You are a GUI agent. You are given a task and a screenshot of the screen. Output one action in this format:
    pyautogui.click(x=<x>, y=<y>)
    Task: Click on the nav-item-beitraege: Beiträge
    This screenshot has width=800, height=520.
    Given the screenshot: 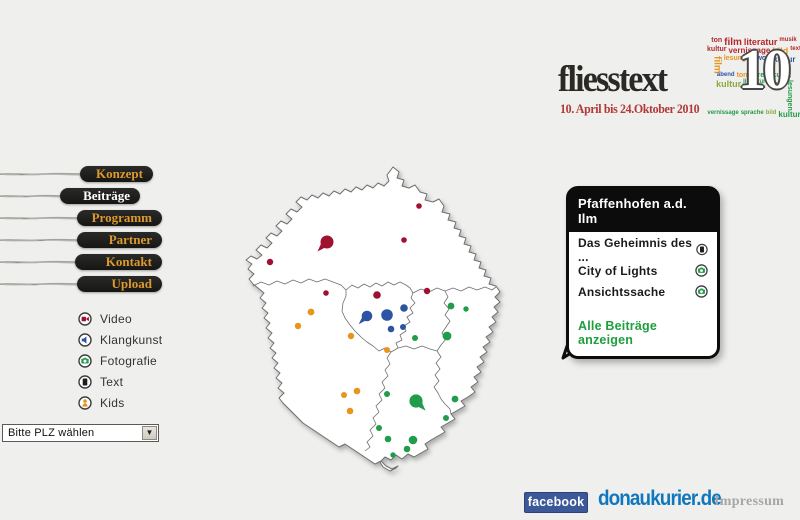 What is the action you would take?
    pyautogui.click(x=100, y=196)
    